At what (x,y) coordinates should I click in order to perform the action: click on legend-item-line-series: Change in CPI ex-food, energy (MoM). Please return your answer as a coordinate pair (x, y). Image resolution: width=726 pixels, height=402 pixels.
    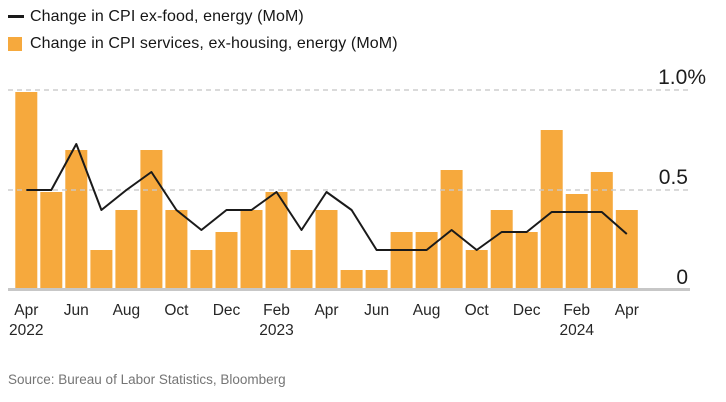
    Looking at the image, I should click on (203, 16).